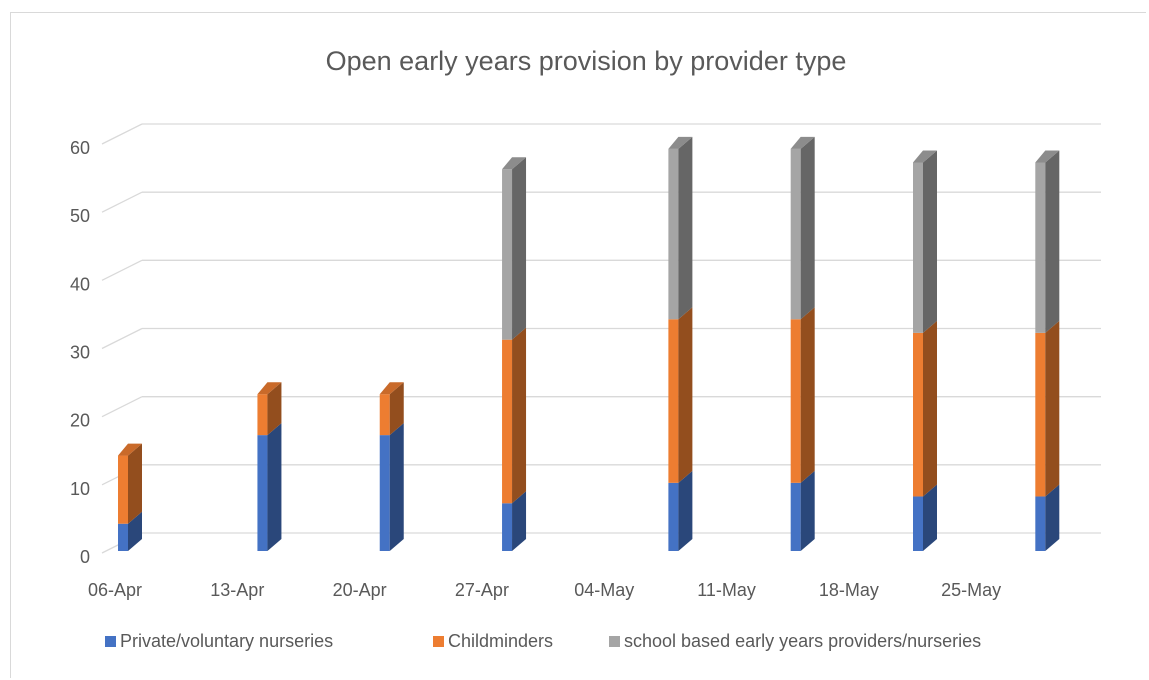  What do you see at coordinates (80, 284) in the screenshot?
I see `y-tick-label: 40` at bounding box center [80, 284].